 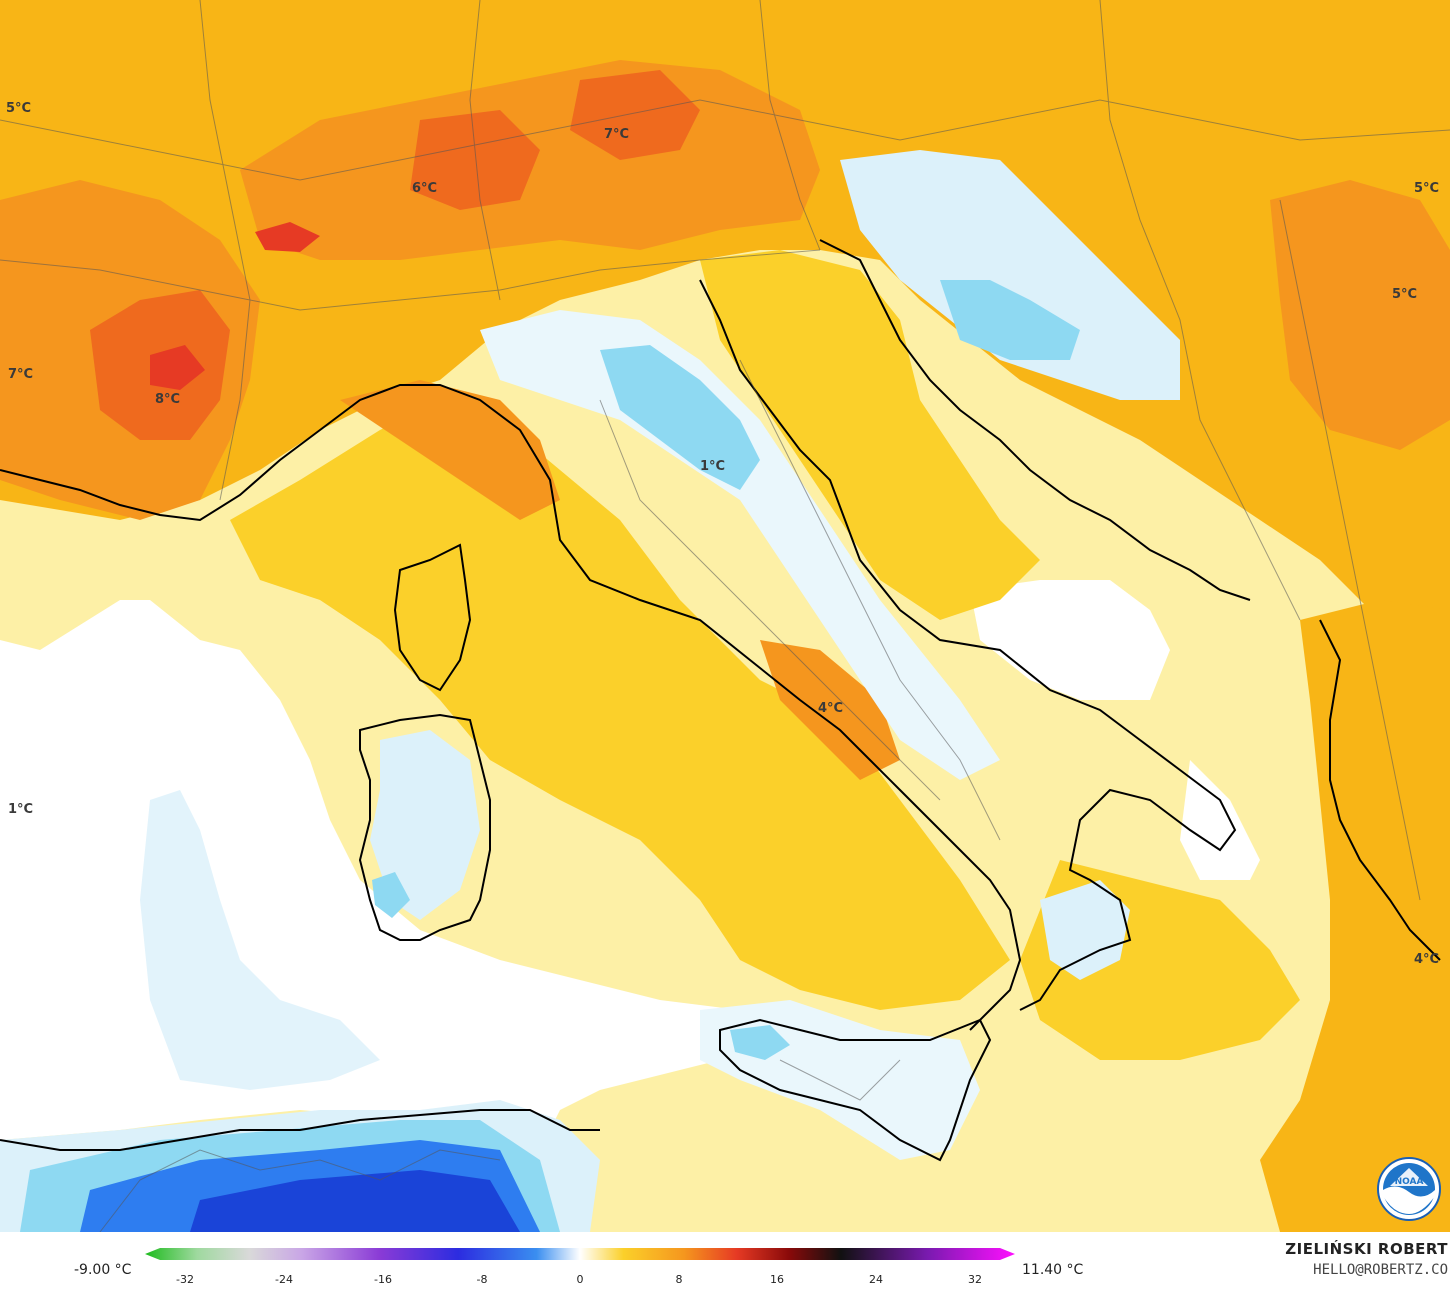 What do you see at coordinates (185, 1279) in the screenshot?
I see `legend-tick-m32: -32` at bounding box center [185, 1279].